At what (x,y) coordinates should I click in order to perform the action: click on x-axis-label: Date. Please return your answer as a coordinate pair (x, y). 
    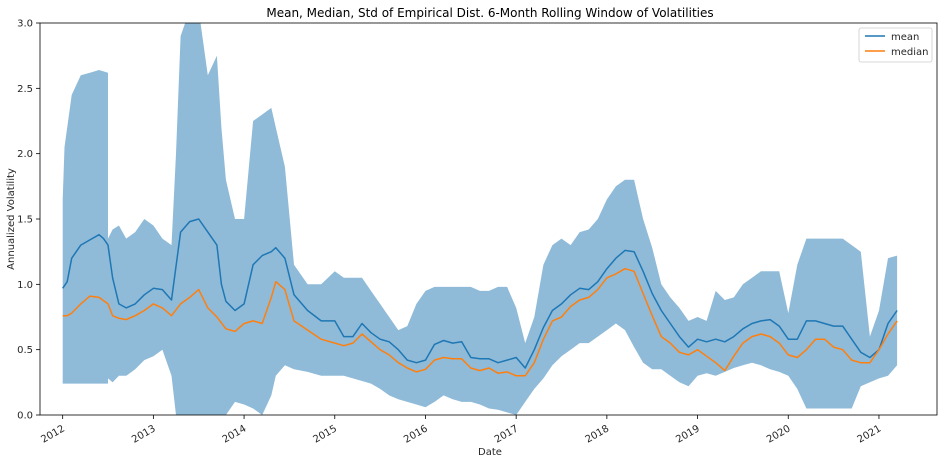
    Looking at the image, I should click on (490, 452).